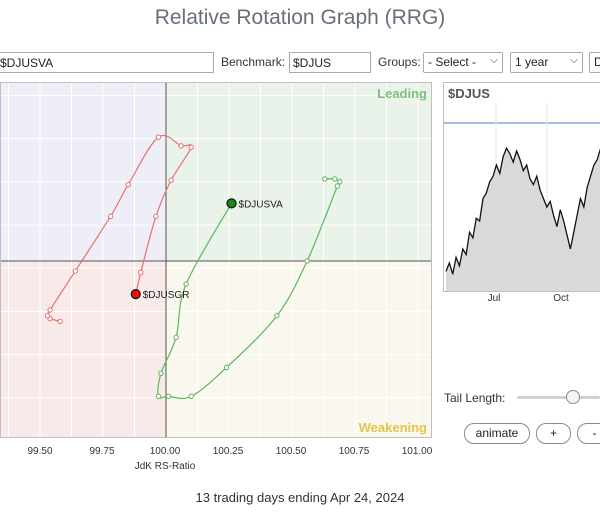 Image resolution: width=600 pixels, height=512 pixels. I want to click on x-tick-label: 99.75, so click(102, 451).